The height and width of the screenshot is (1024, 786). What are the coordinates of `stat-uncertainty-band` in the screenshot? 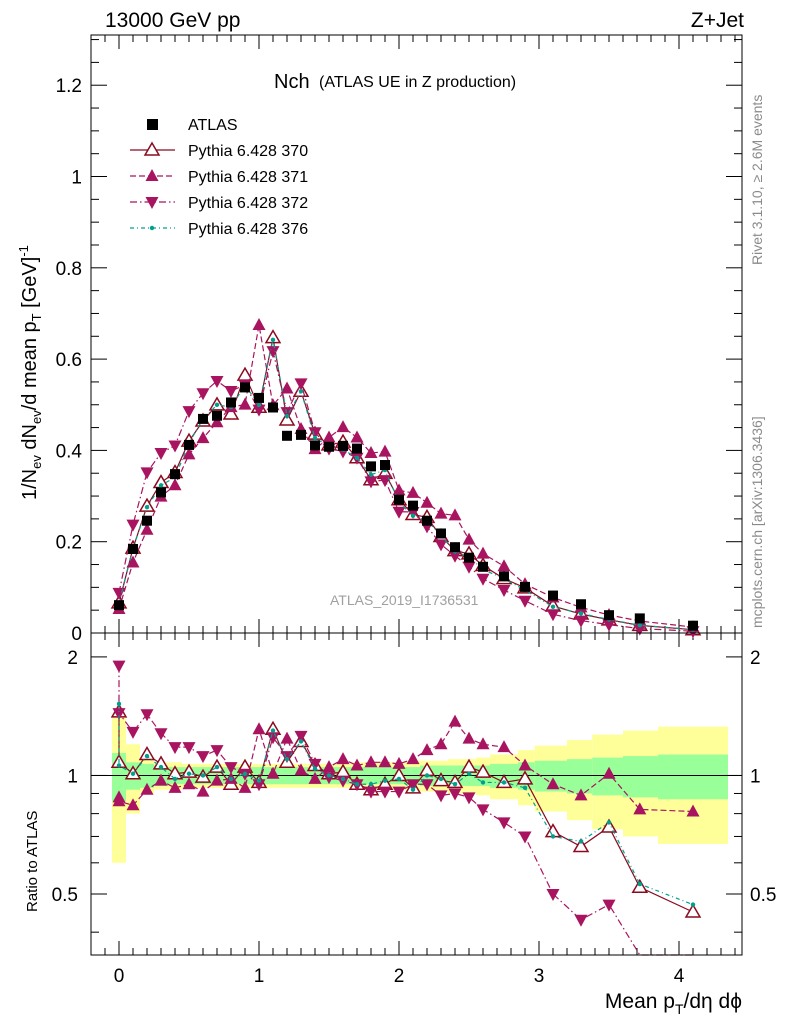 It's located at (640, 777).